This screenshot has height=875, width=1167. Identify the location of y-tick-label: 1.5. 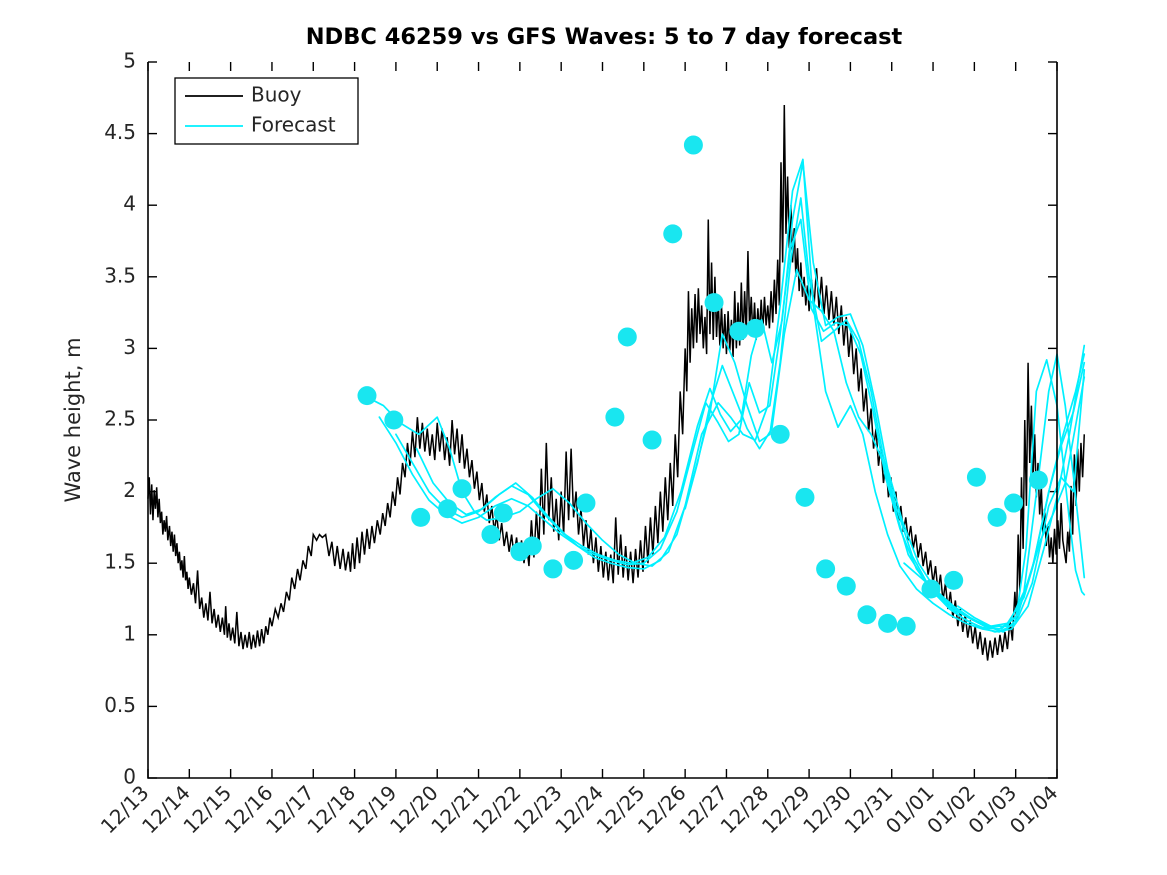
(120, 562).